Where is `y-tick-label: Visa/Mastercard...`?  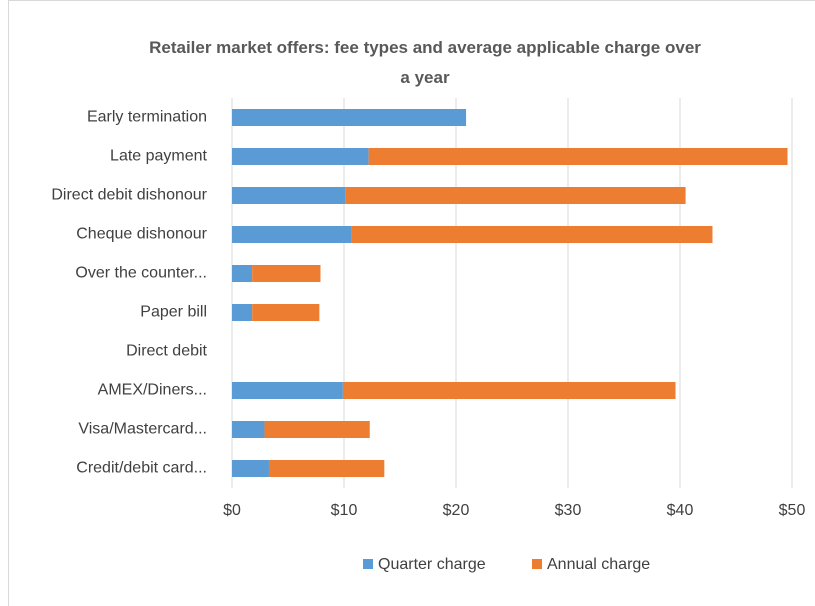
y-tick-label: Visa/Mastercard... is located at coordinates (142, 429).